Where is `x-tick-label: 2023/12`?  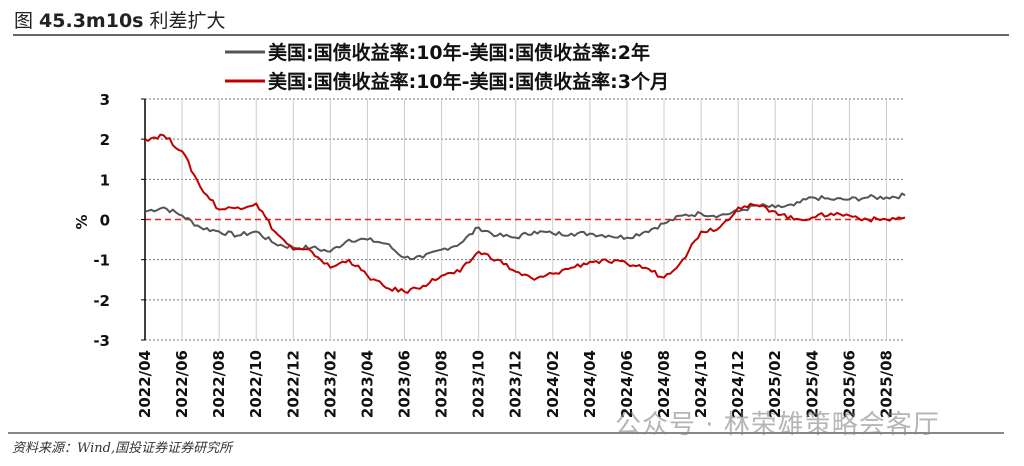
x-tick-label: 2023/12 is located at coordinates (516, 384).